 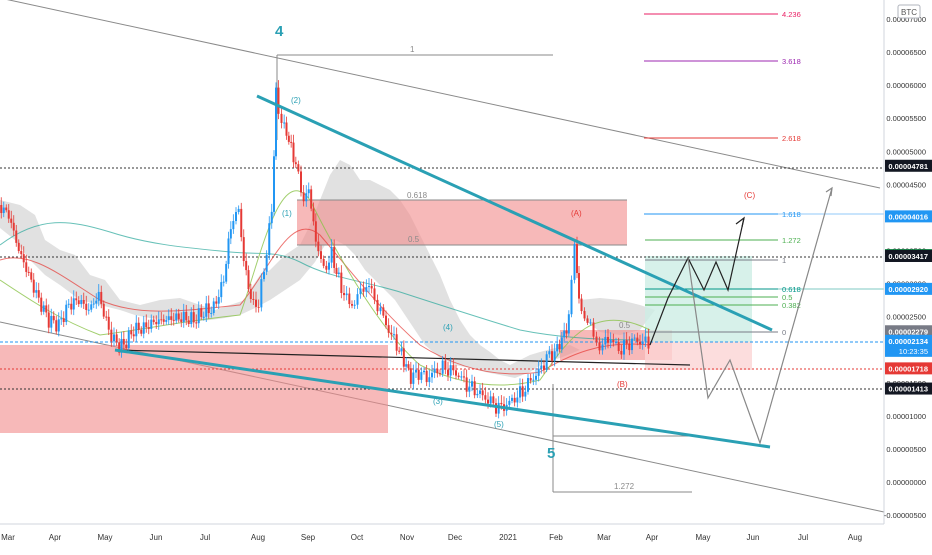 What do you see at coordinates (287, 213) in the screenshot?
I see `wave-label-1: (1)` at bounding box center [287, 213].